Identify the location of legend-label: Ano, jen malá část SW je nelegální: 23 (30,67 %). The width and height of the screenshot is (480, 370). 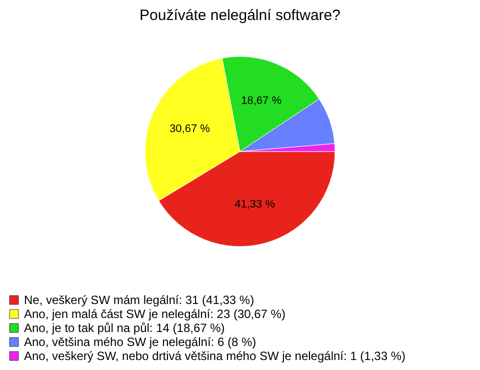
(155, 314).